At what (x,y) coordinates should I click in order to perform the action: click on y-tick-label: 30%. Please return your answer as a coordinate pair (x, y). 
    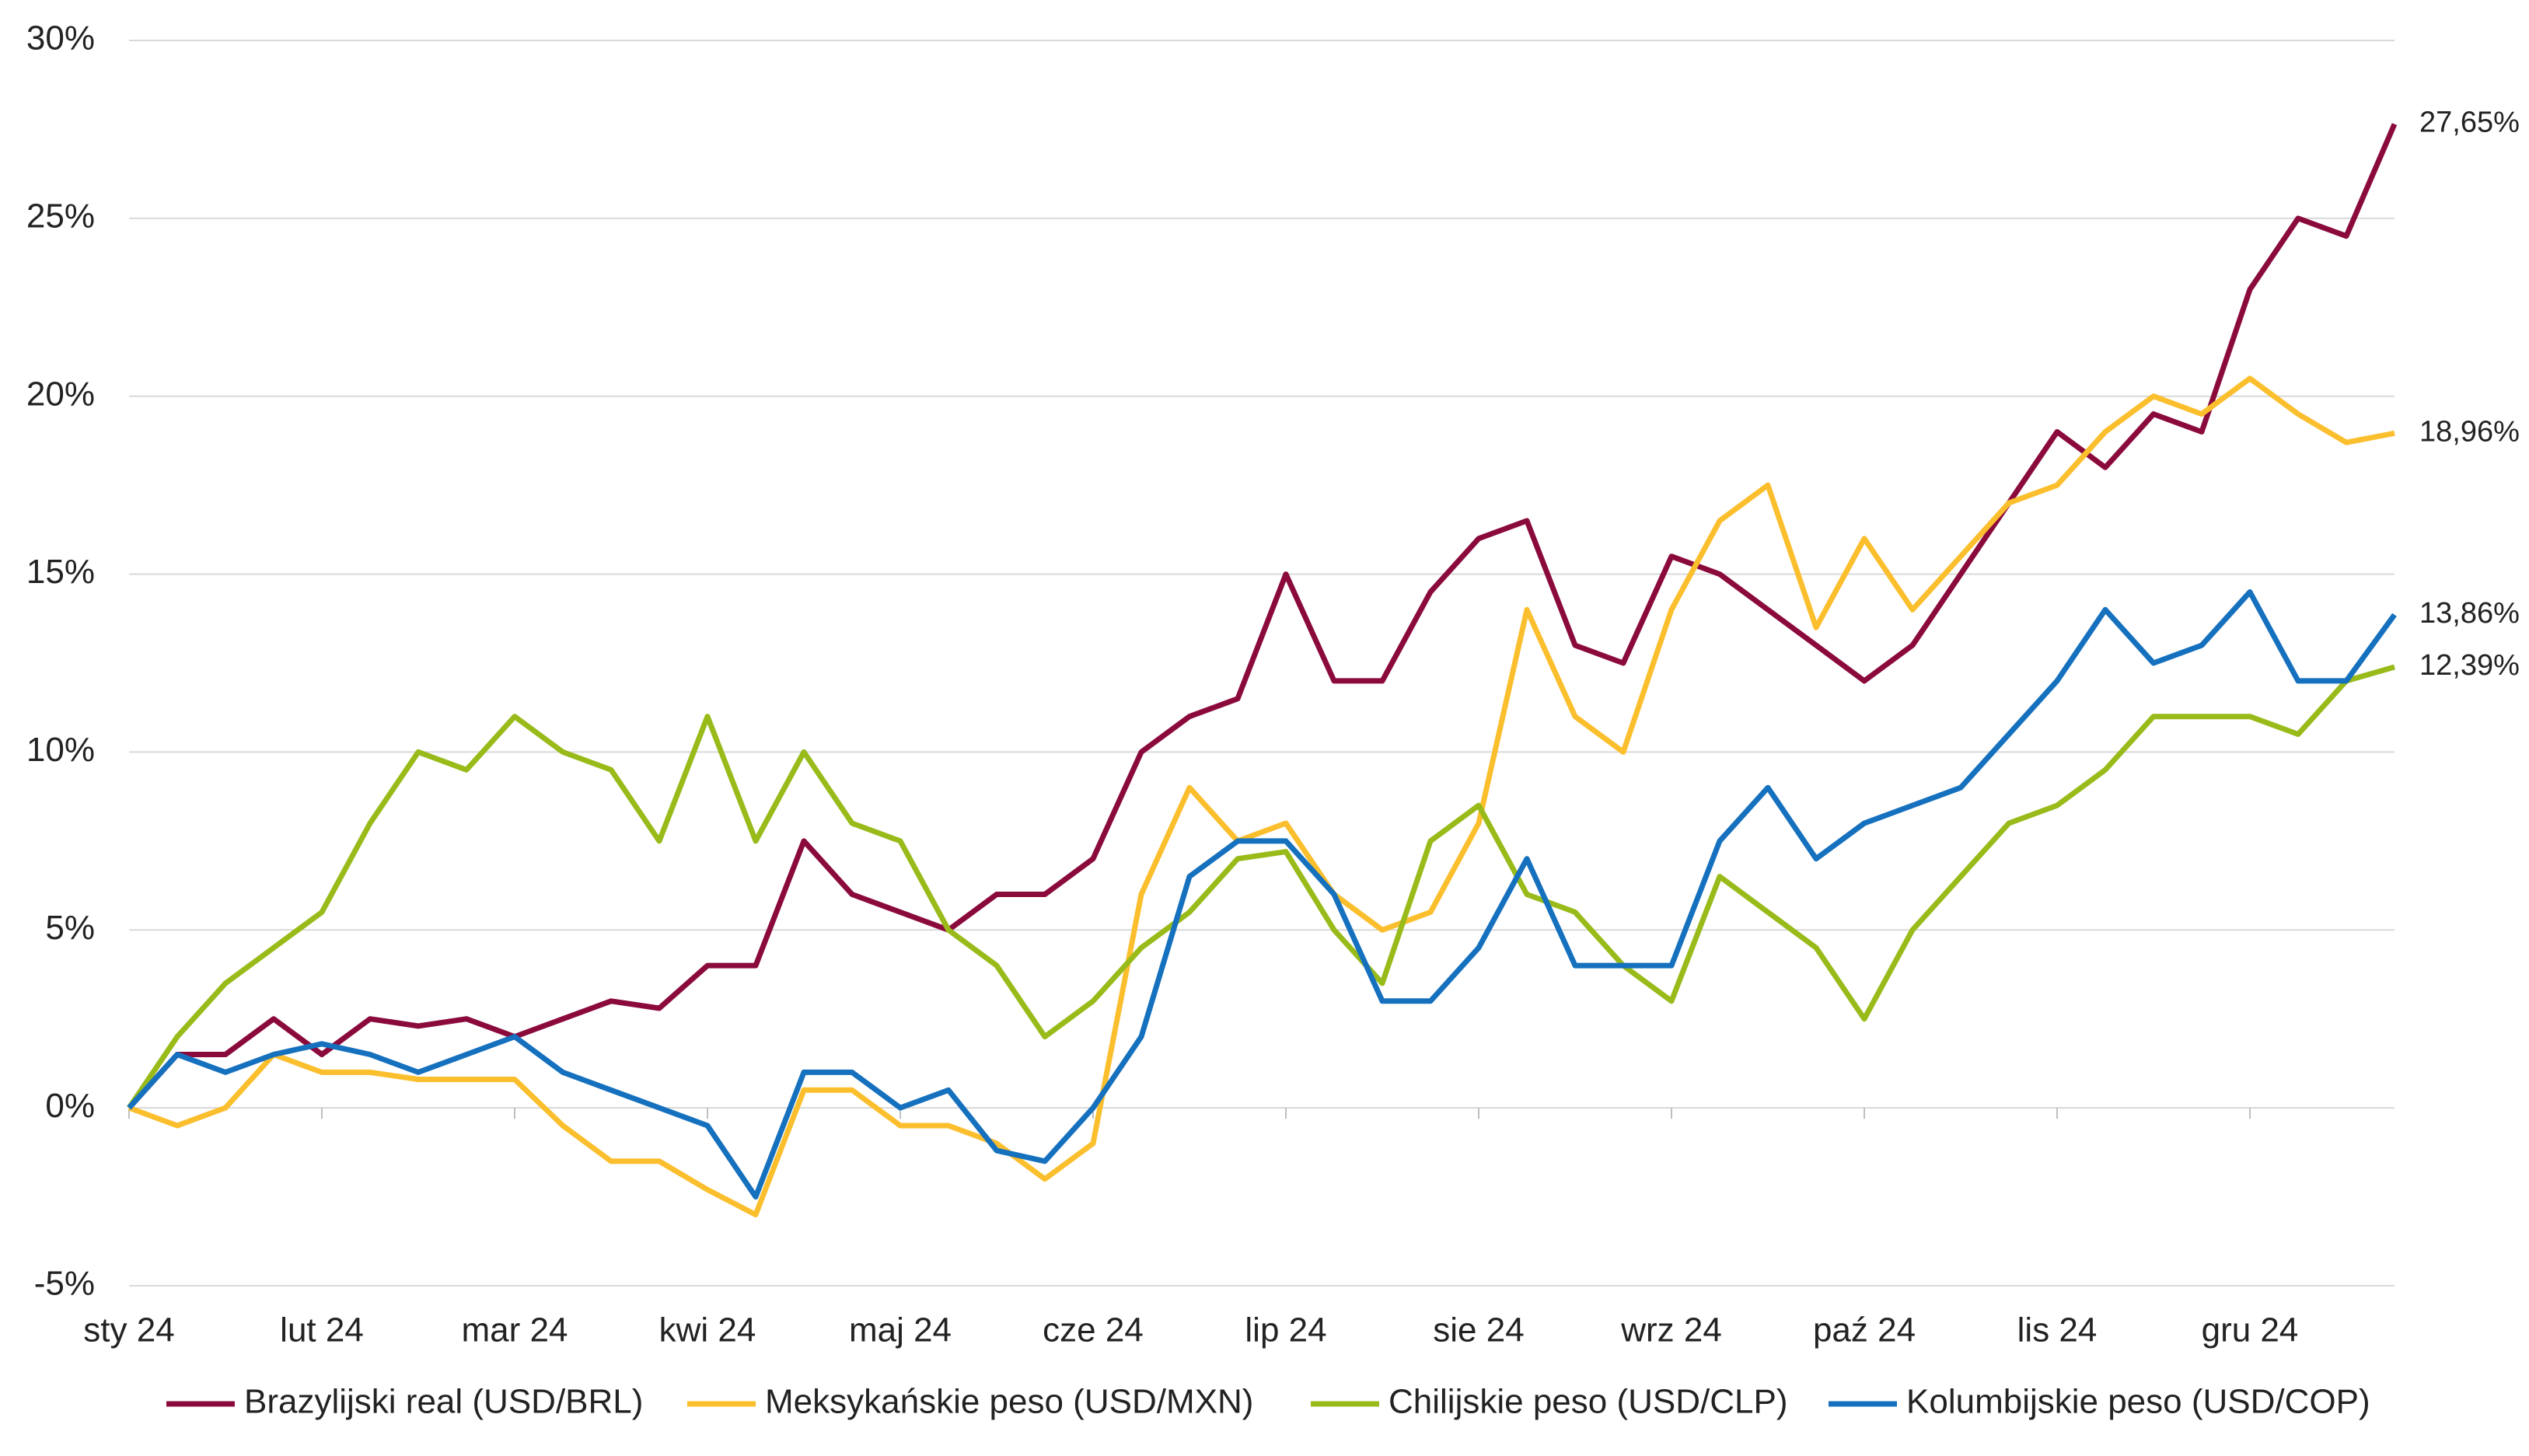
    Looking at the image, I should click on (60, 38).